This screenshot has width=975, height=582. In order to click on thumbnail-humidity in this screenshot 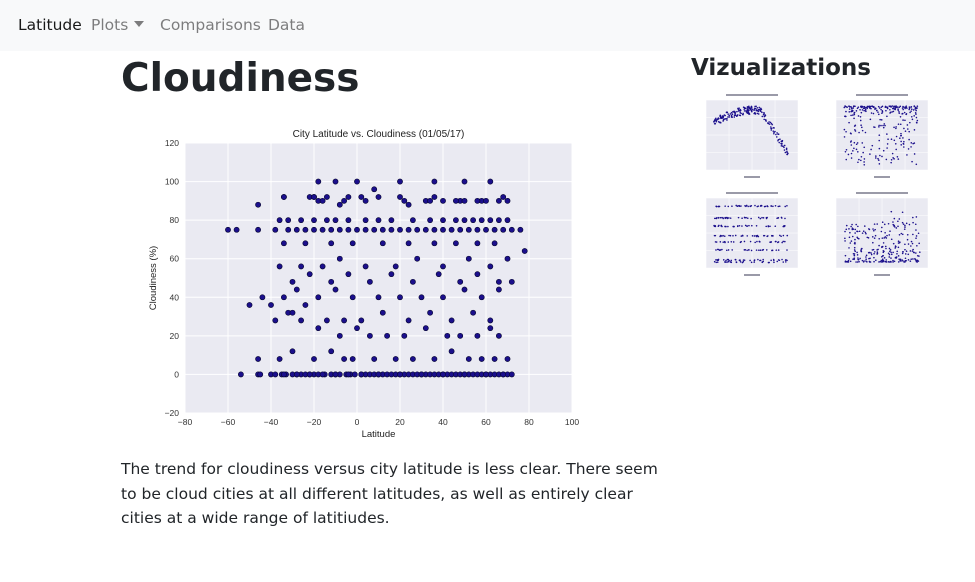, I will do `click(882, 138)`.